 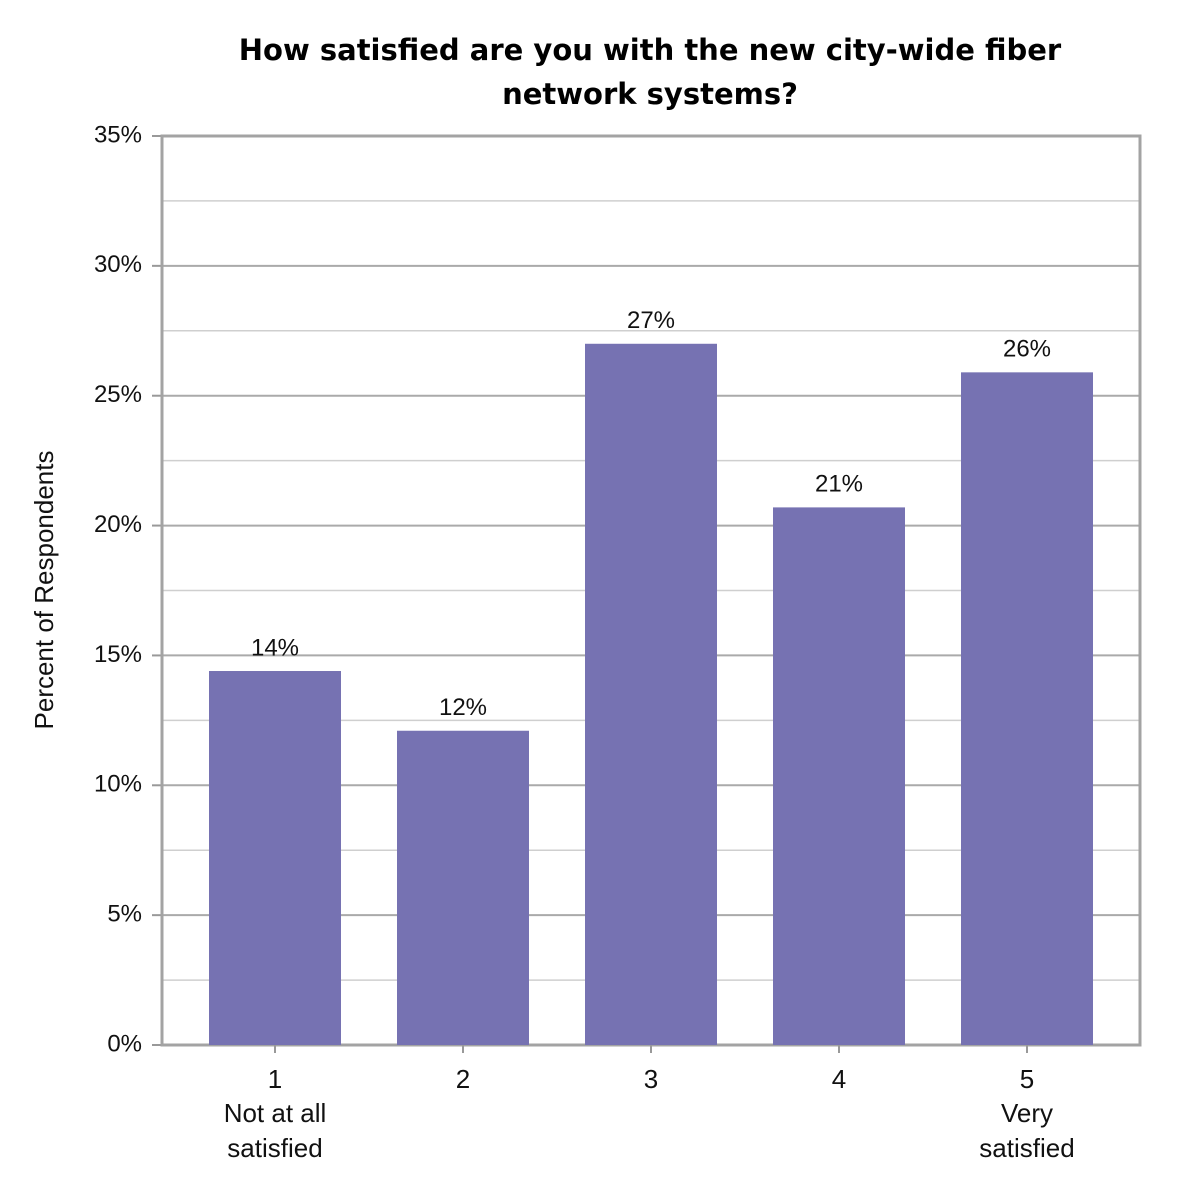 What do you see at coordinates (118, 524) in the screenshot?
I see `y-tick-label: 20%` at bounding box center [118, 524].